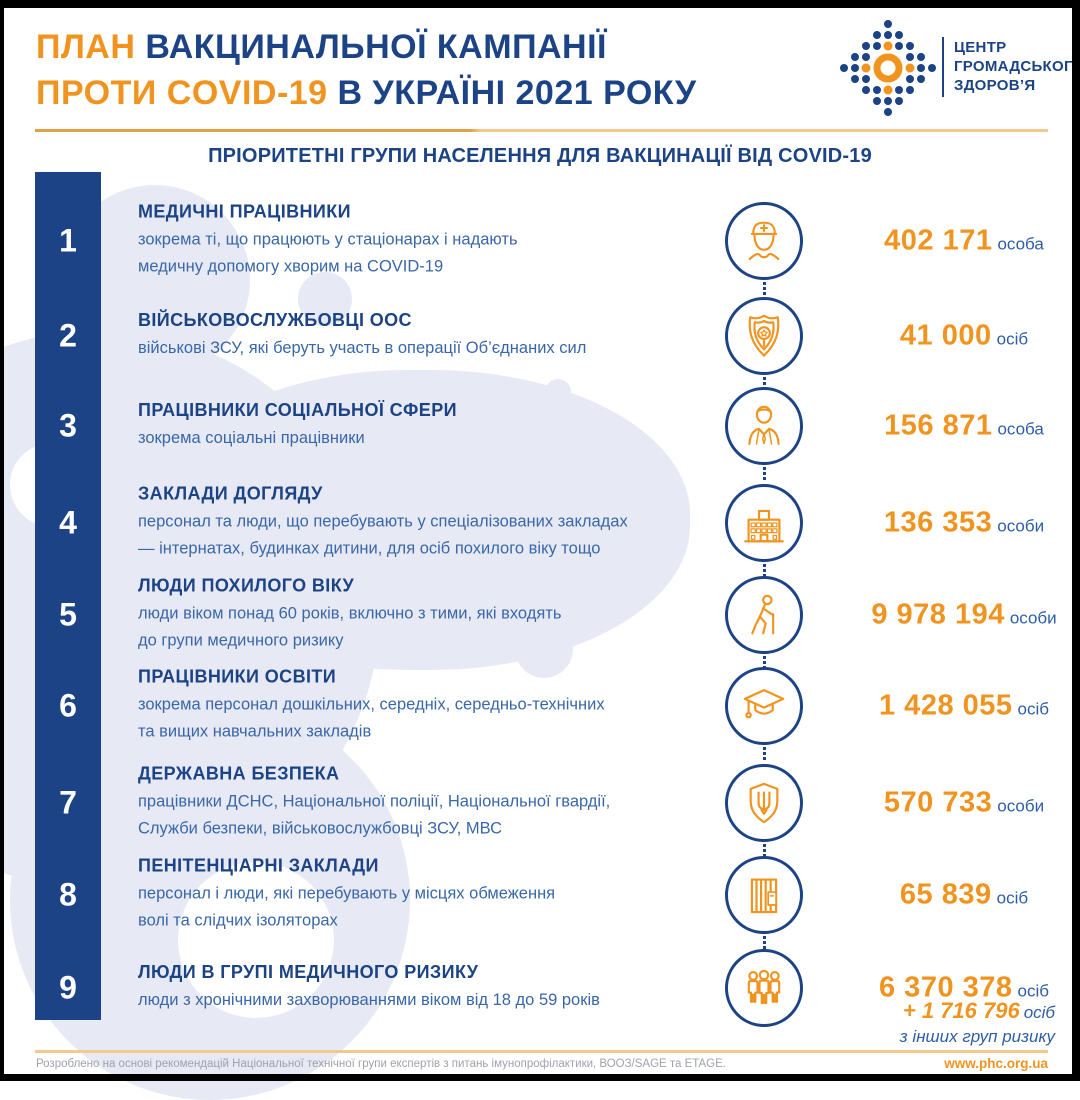 This screenshot has width=1080, height=1100. Describe the element at coordinates (68, 240) in the screenshot. I see `row-number: 1` at that location.